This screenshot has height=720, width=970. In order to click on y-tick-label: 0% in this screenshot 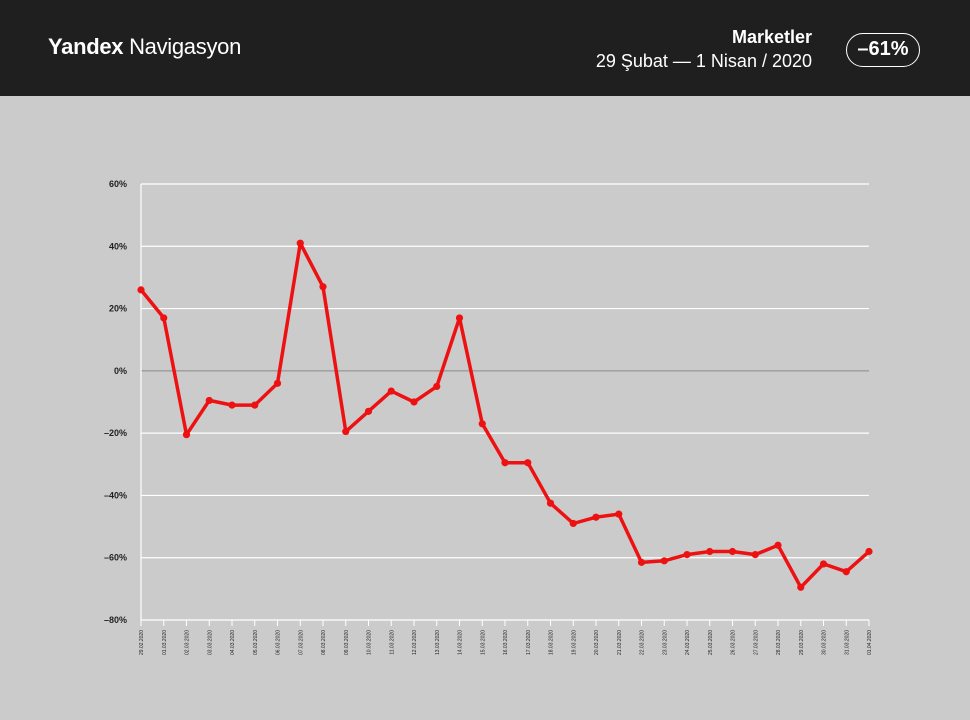, I will do `click(120, 371)`.